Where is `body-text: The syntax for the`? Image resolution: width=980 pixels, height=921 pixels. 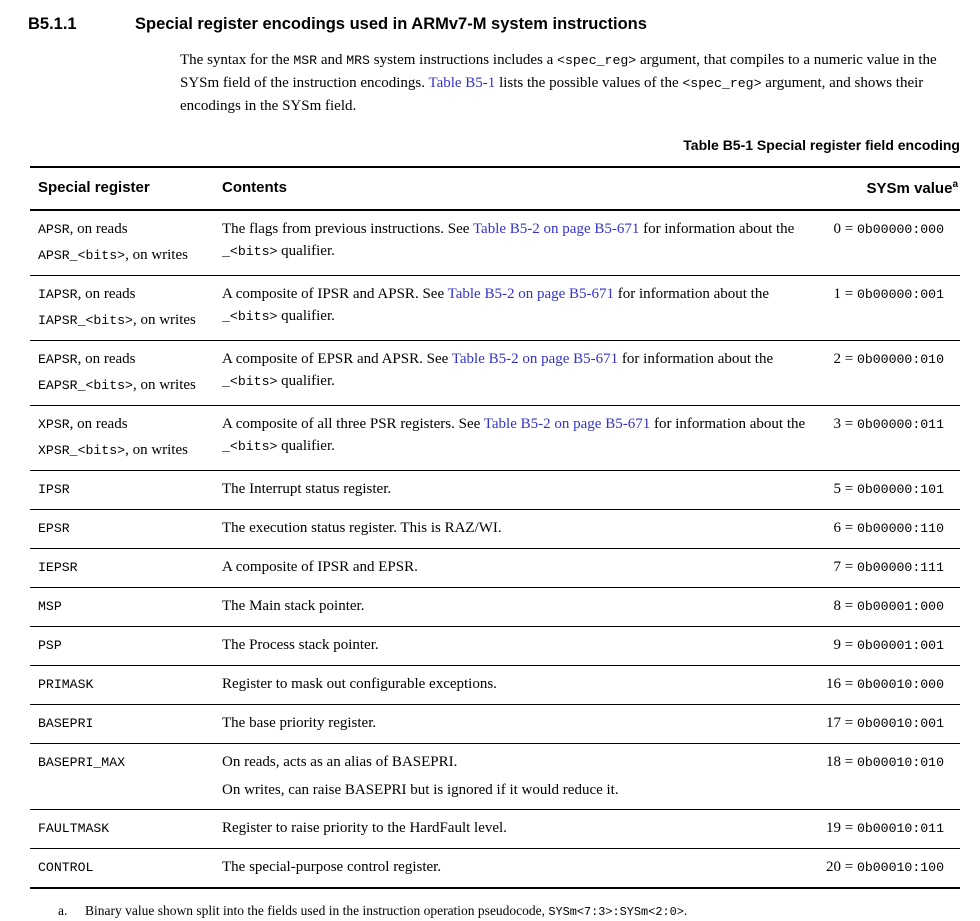
body-text: The syntax for the is located at coordinates (237, 60).